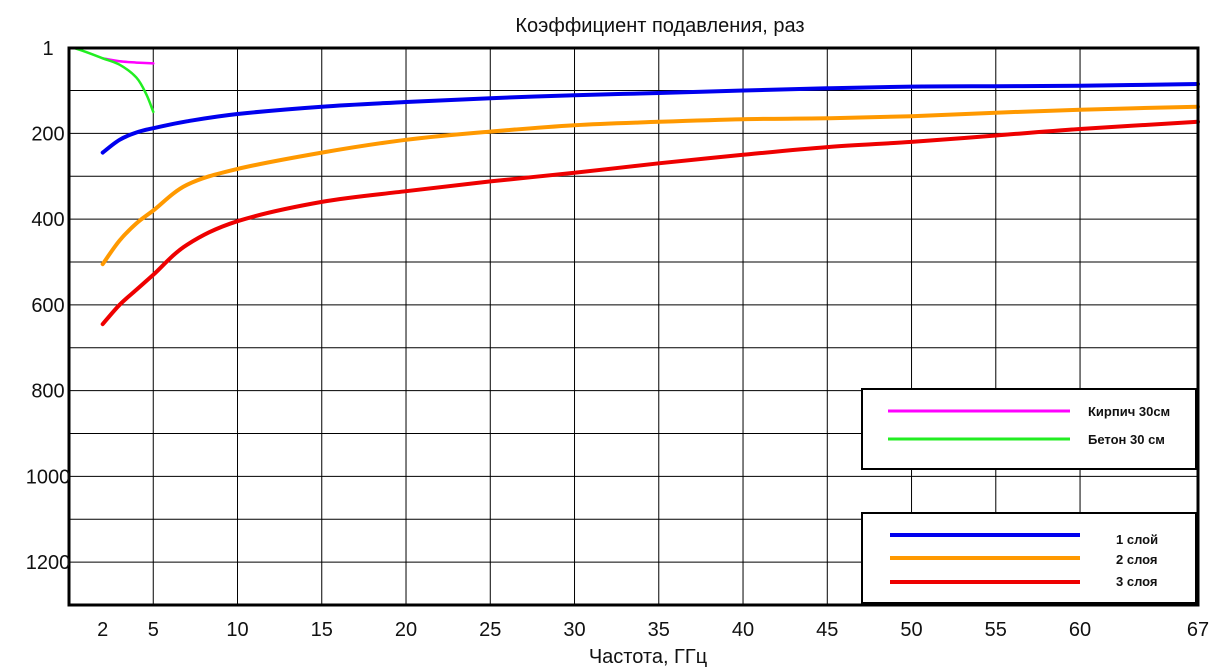 This screenshot has height=671, width=1215. I want to click on x-tick-label: 20, so click(406, 630).